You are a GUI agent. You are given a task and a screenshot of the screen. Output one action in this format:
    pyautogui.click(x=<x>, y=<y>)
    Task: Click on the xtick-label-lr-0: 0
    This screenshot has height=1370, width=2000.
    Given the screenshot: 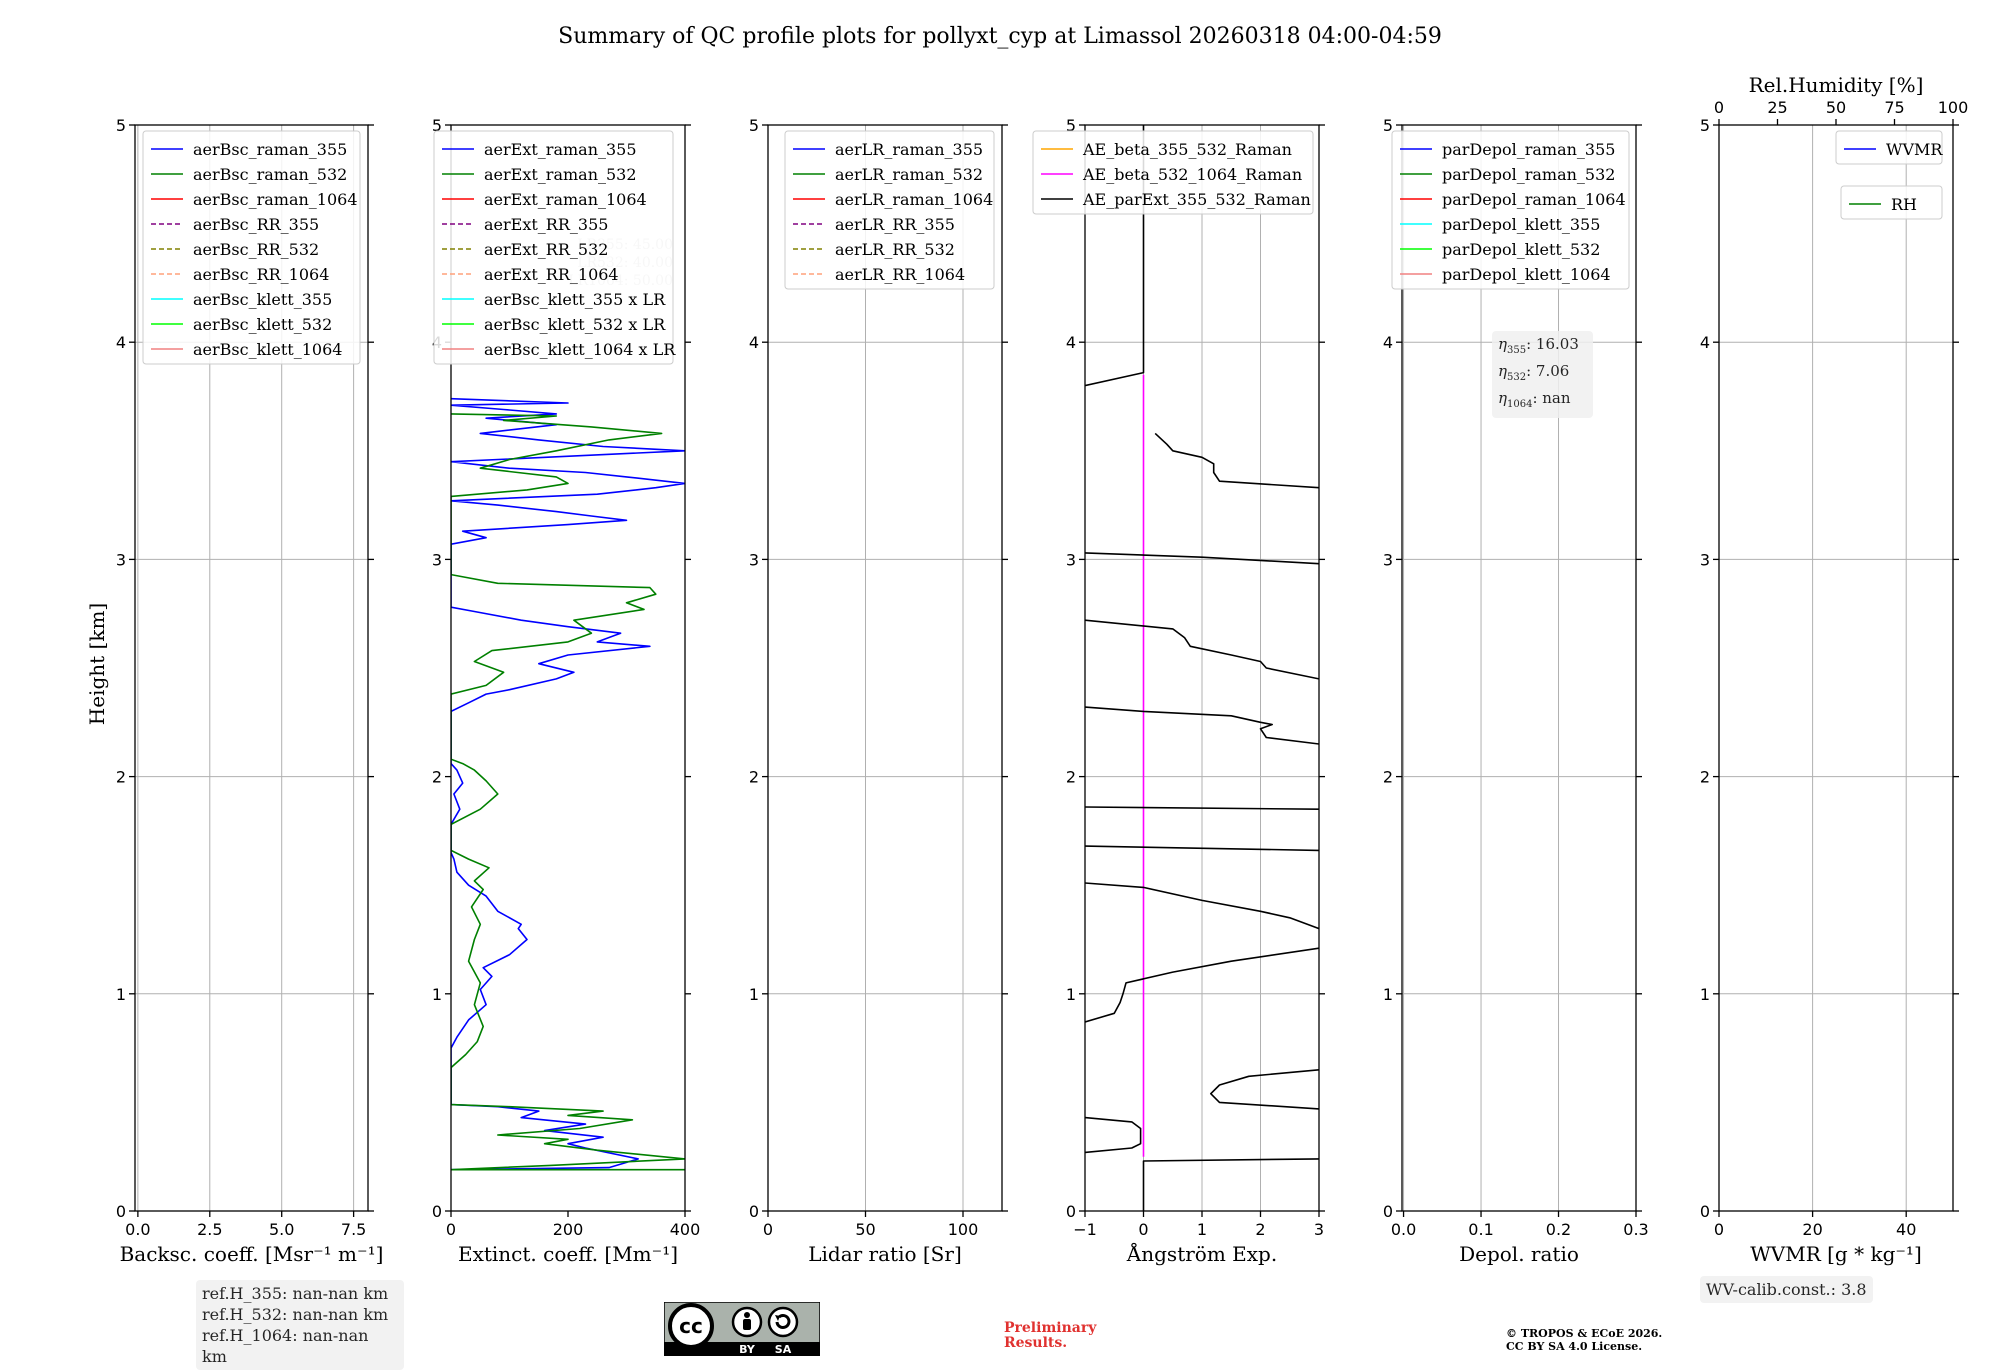 What is the action you would take?
    pyautogui.click(x=768, y=1229)
    